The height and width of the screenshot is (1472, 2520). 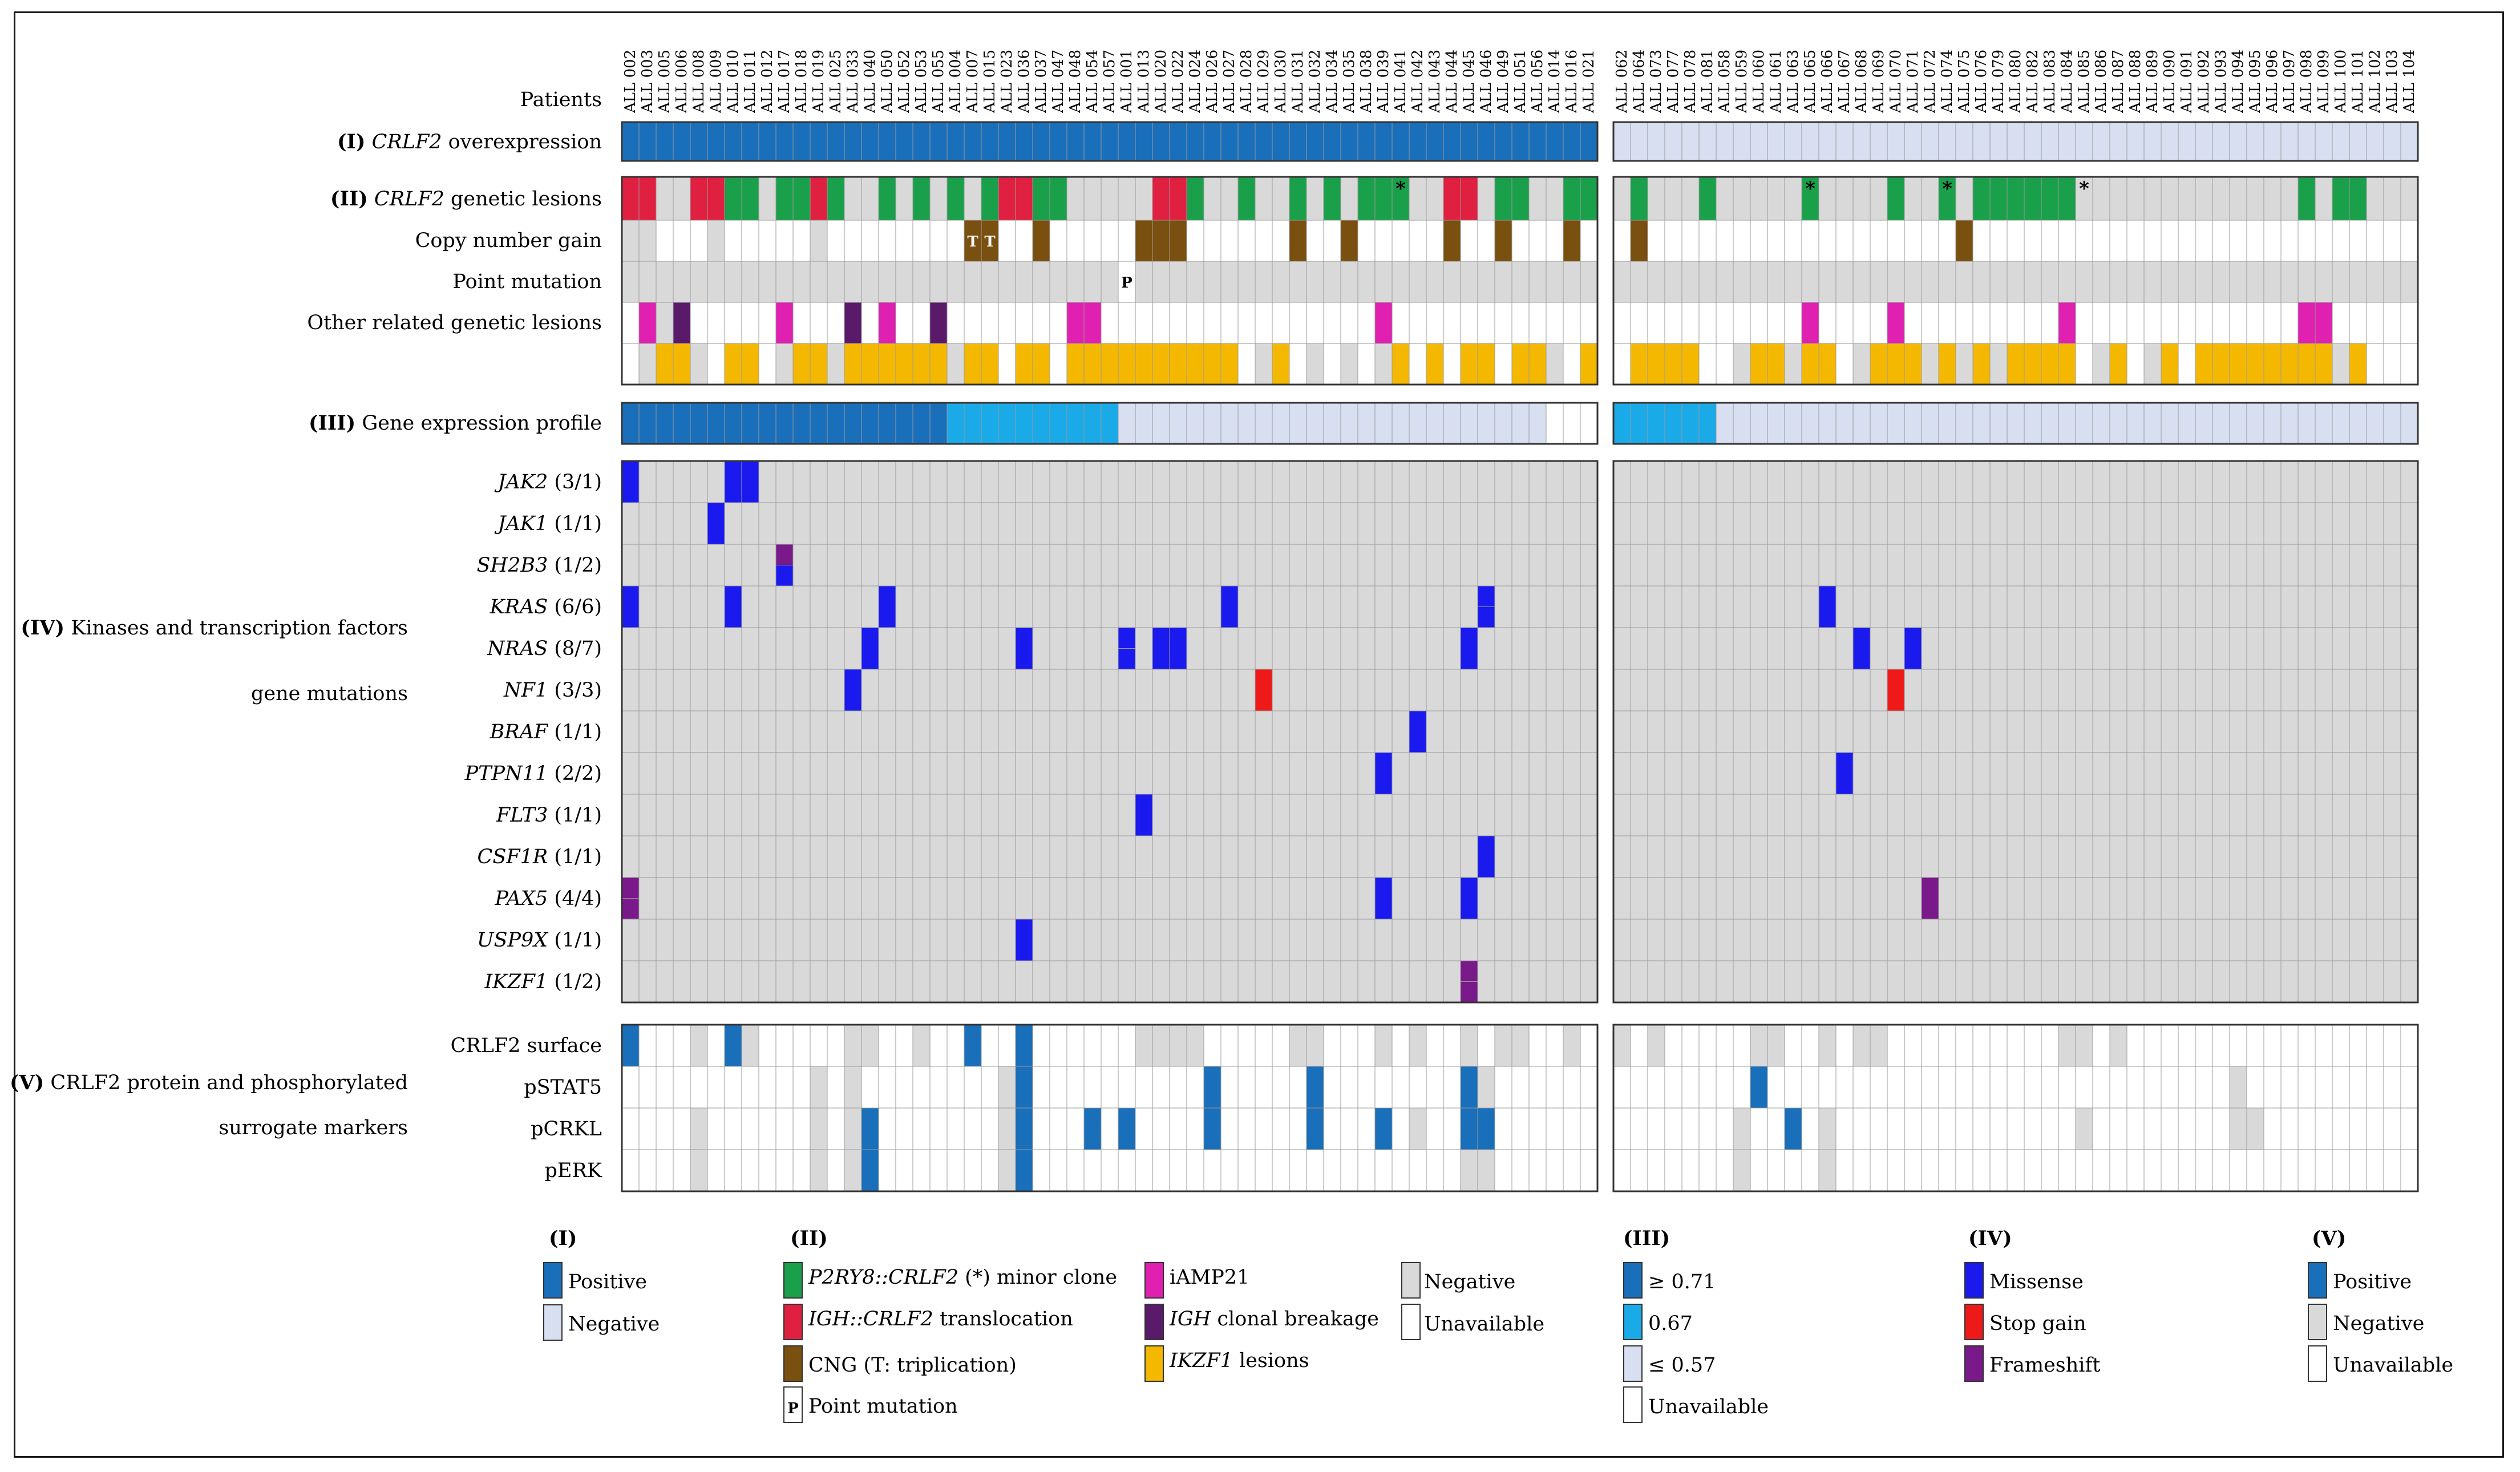 What do you see at coordinates (1110, 281) in the screenshot?
I see `section-ii-frame` at bounding box center [1110, 281].